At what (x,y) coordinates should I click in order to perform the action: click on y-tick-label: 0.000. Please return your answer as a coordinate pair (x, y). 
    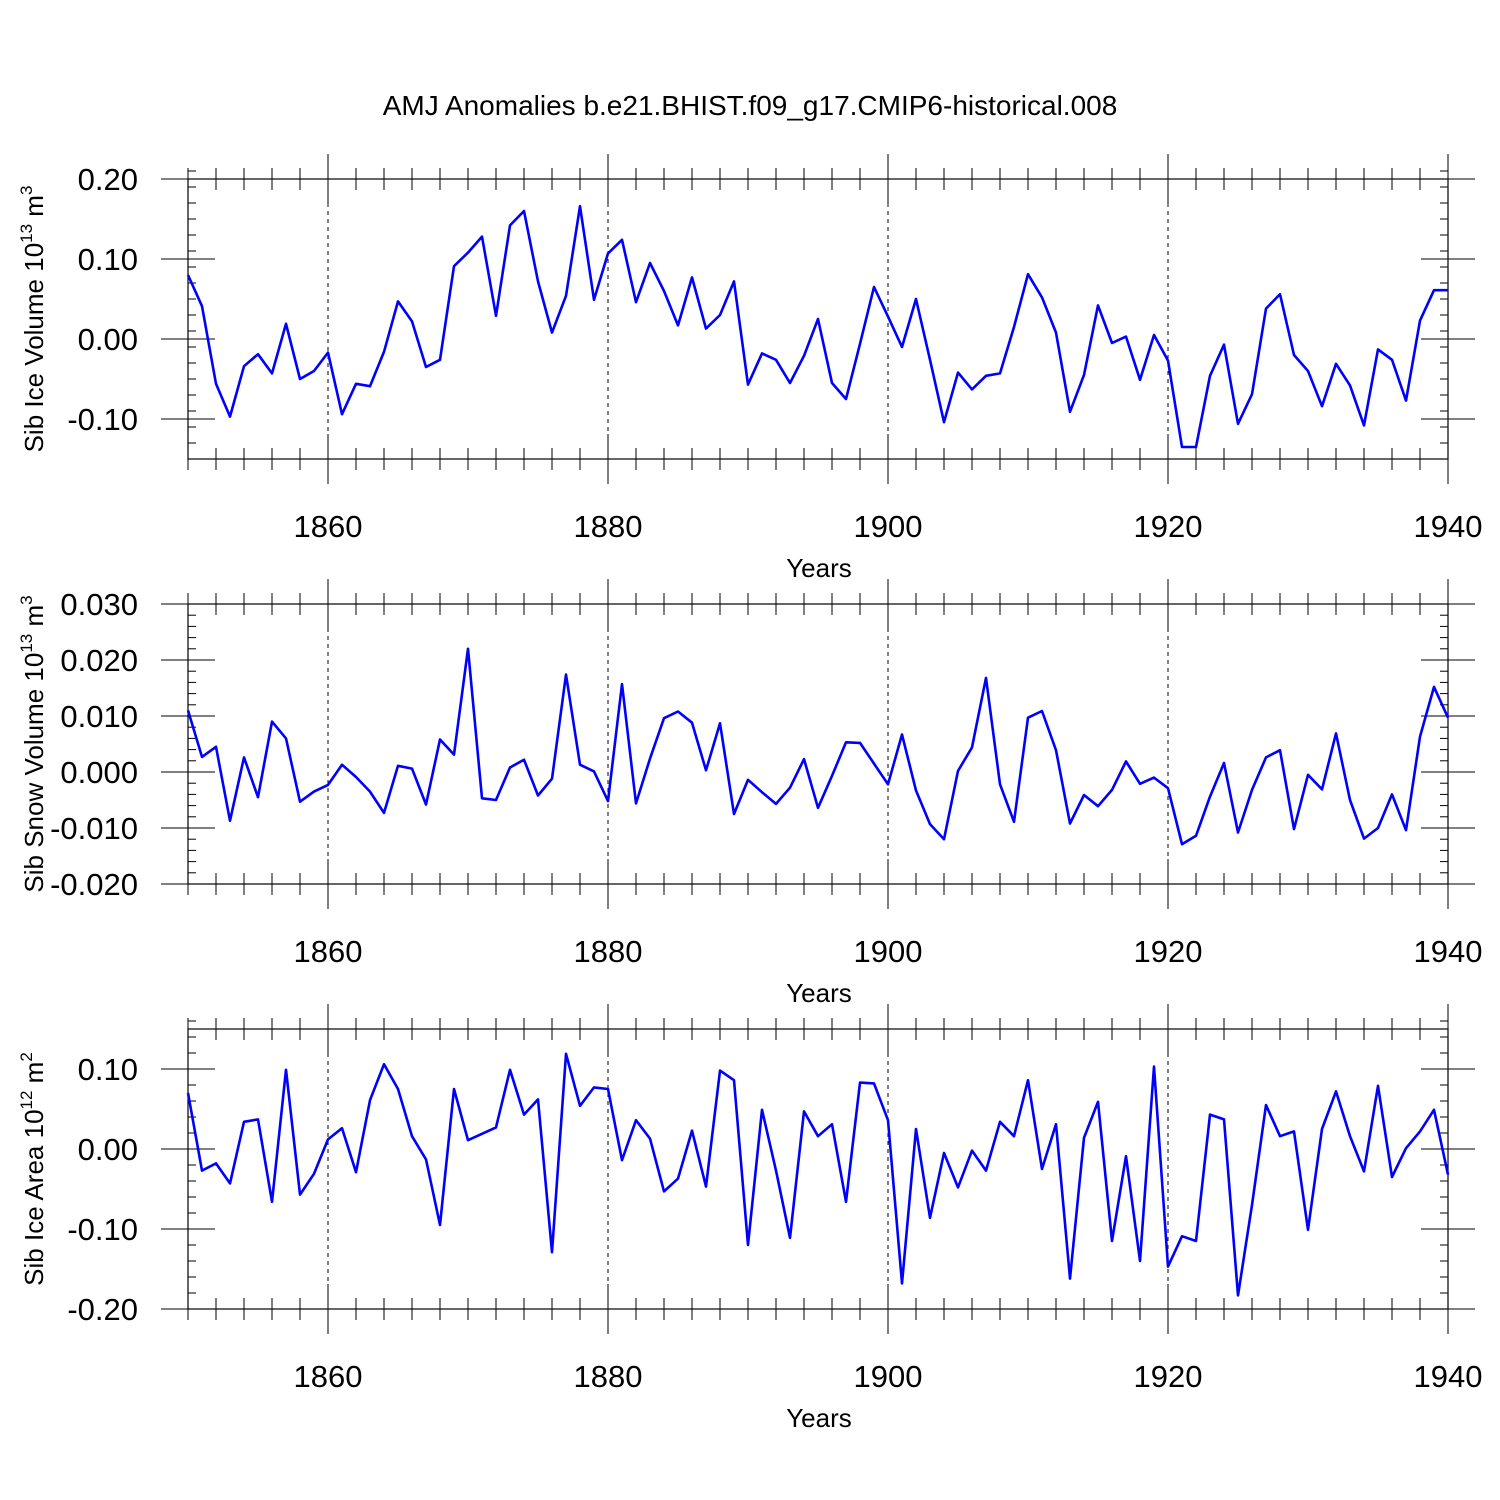
    Looking at the image, I should click on (99, 772).